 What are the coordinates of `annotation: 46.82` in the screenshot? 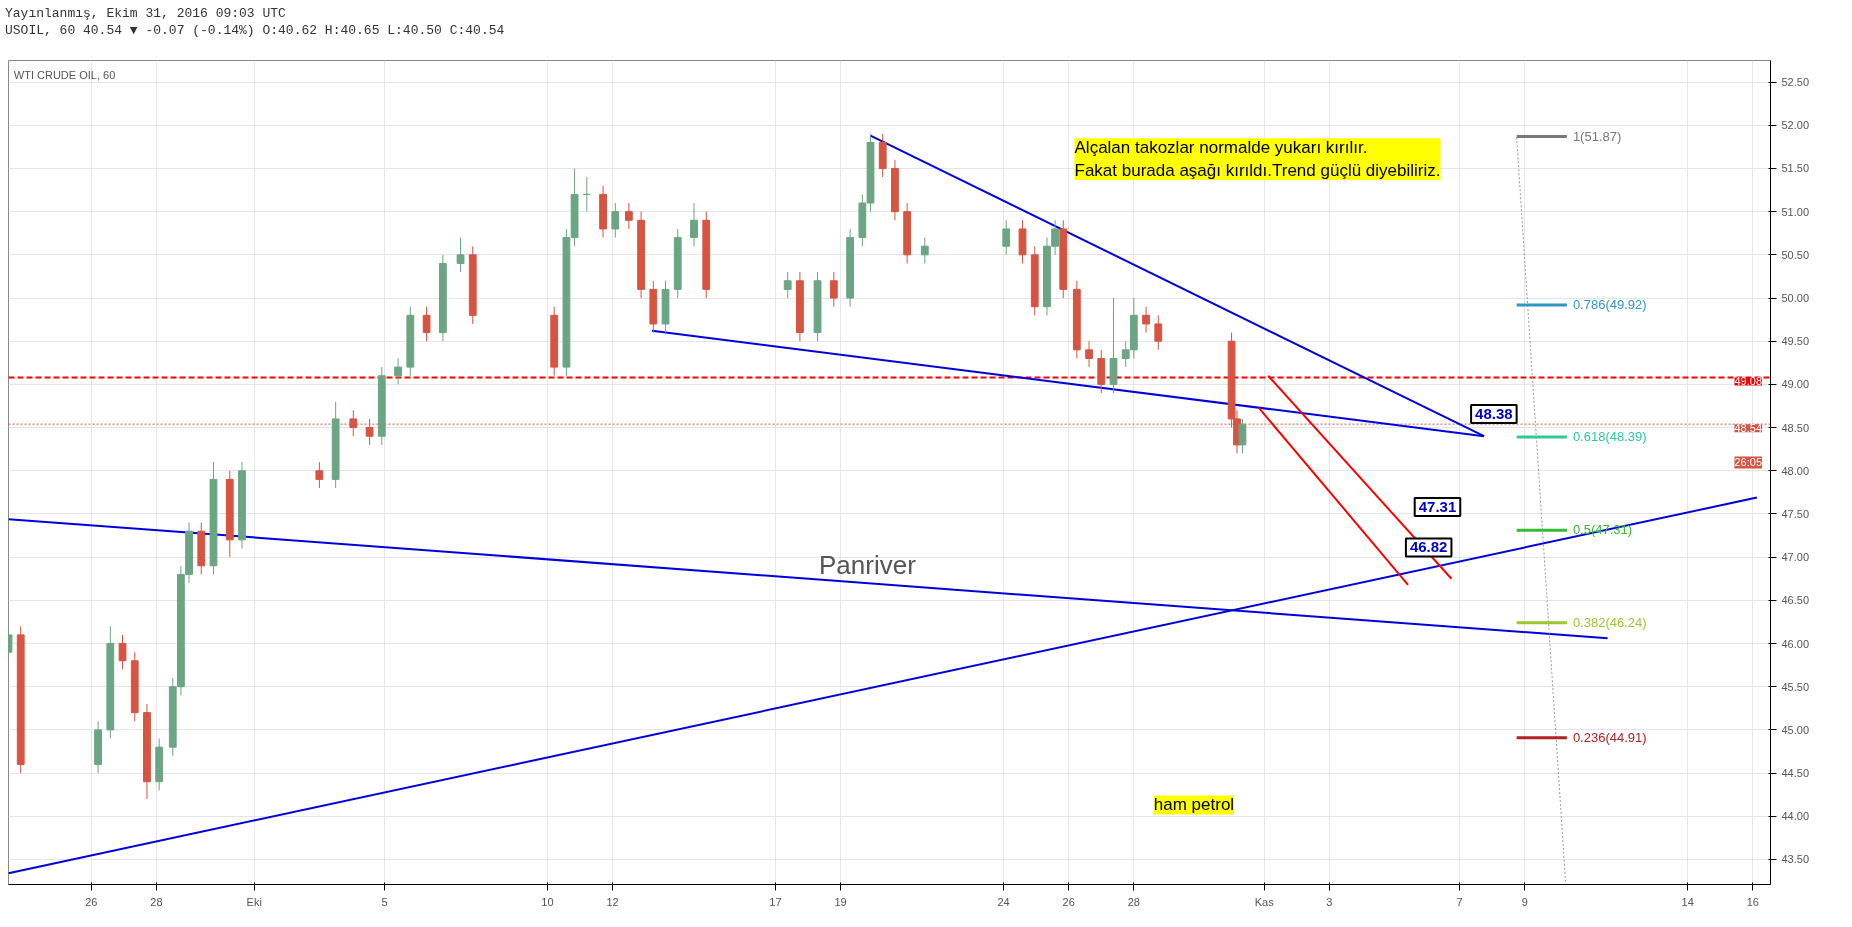 It's located at (1428, 547).